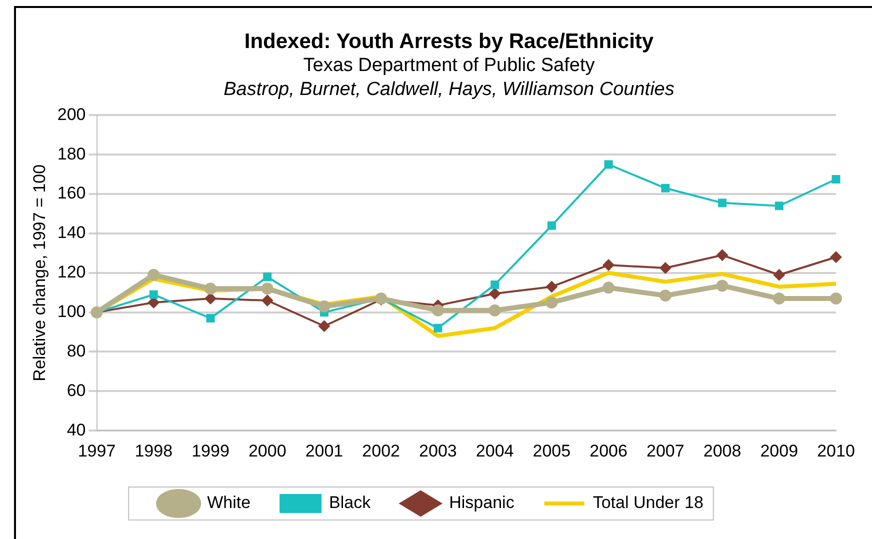  Describe the element at coordinates (229, 502) in the screenshot. I see `legend-label: White` at that location.